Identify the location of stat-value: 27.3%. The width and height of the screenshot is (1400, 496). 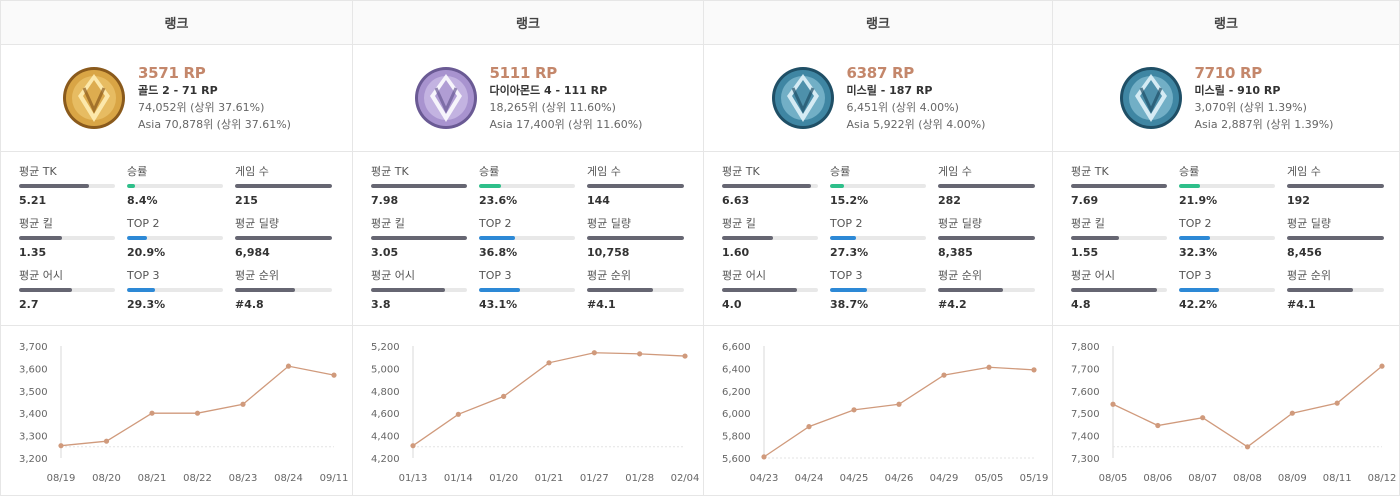
(849, 252).